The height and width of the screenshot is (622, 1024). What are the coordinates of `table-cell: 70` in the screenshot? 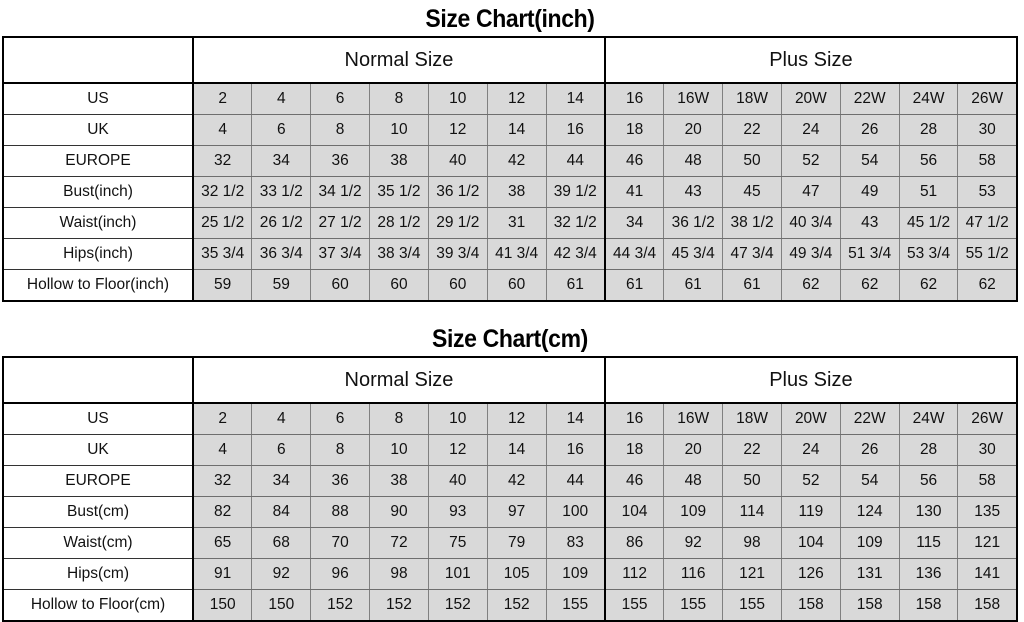 It's located at (340, 543).